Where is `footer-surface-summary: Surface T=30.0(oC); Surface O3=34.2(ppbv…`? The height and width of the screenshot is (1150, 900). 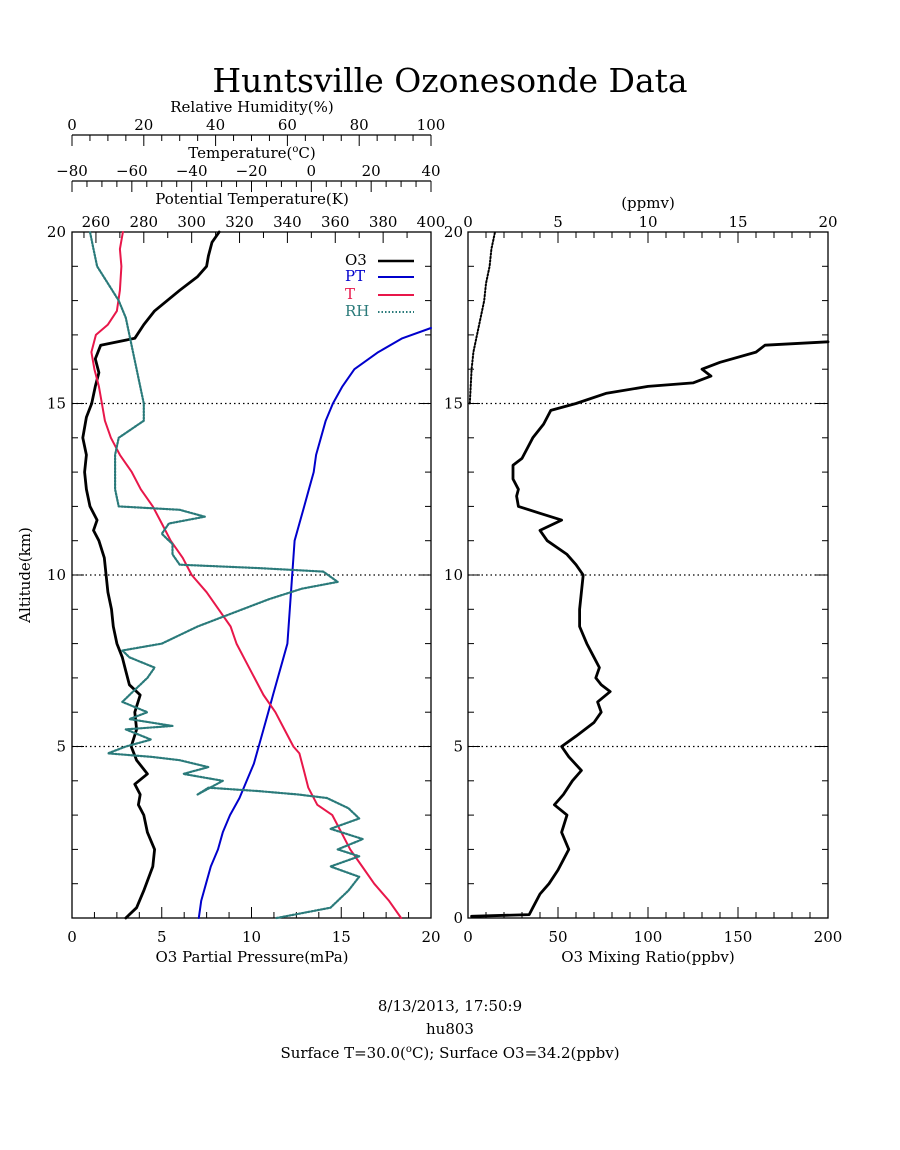 footer-surface-summary: Surface T=30.0(oC); Surface O3=34.2(ppbv… is located at coordinates (449, 1053).